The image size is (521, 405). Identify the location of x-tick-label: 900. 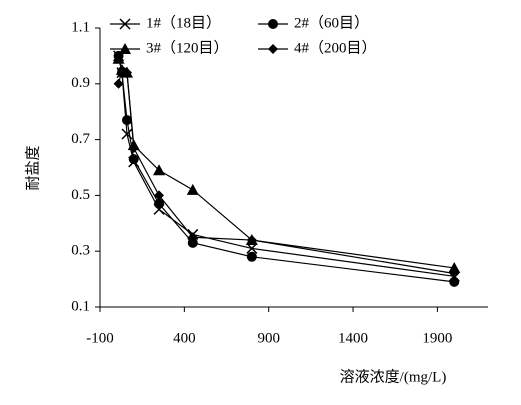
(268, 338).